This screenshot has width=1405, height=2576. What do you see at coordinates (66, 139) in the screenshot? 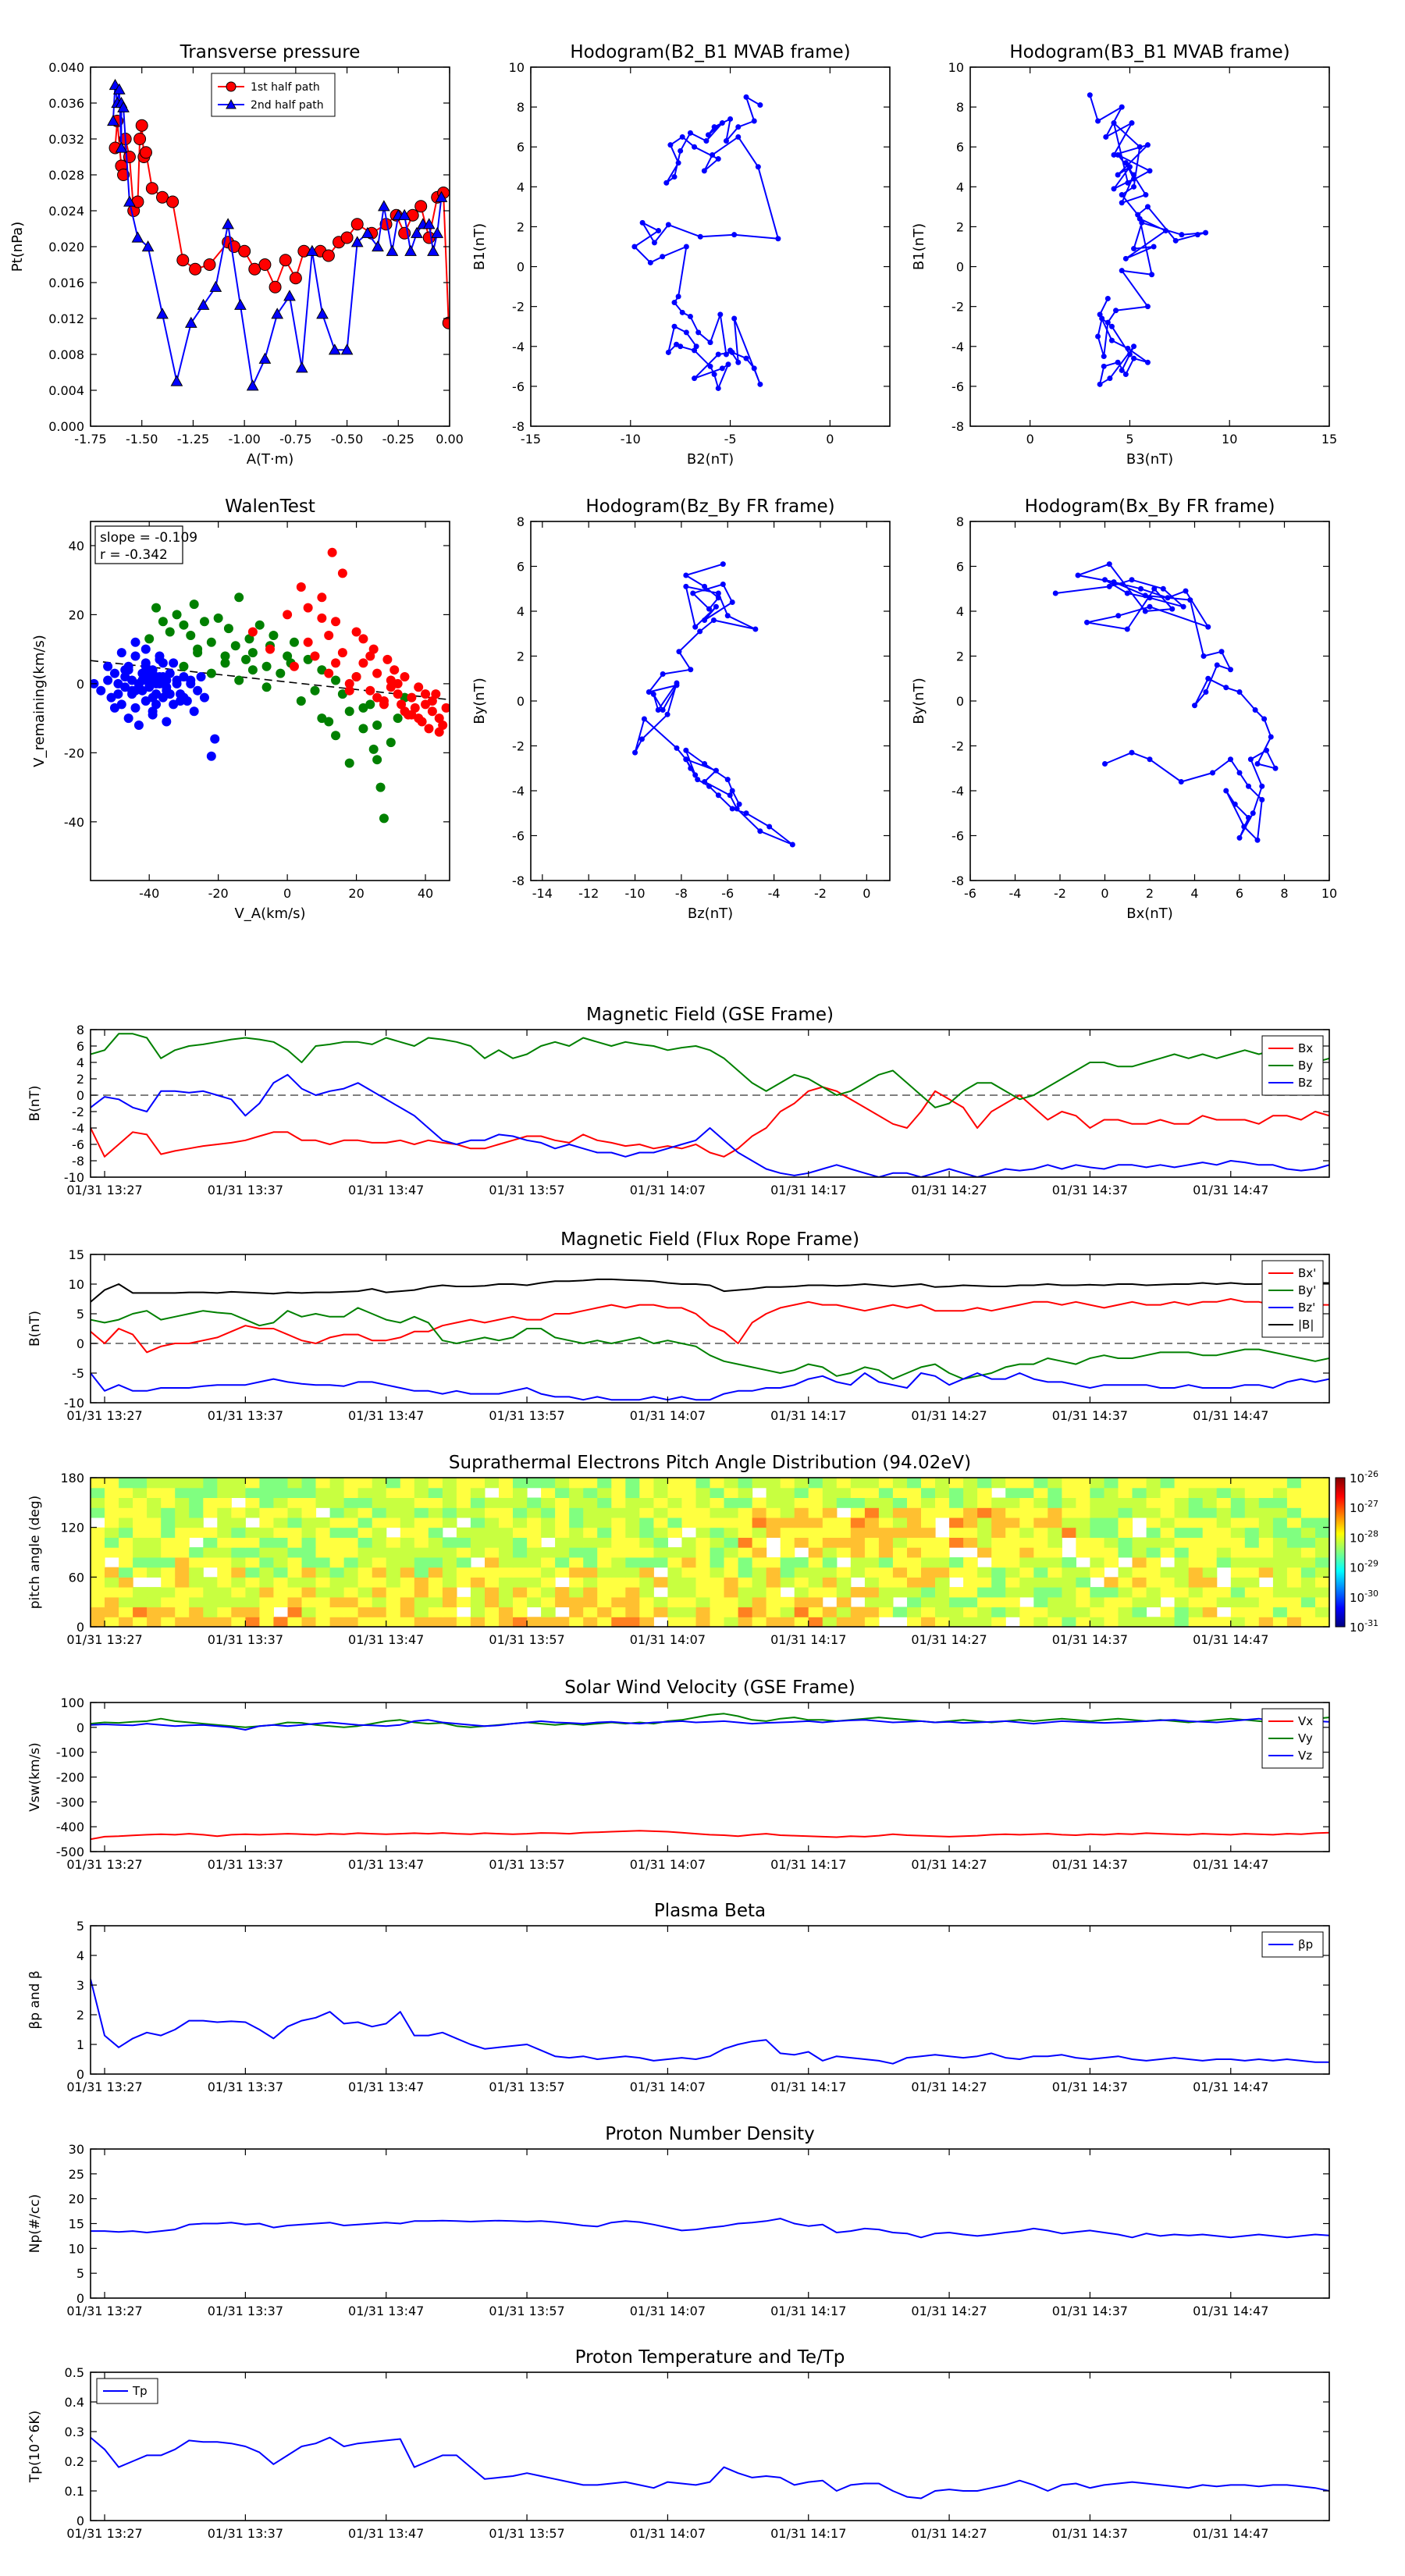
I see `y-tick-label: 0.032` at bounding box center [66, 139].